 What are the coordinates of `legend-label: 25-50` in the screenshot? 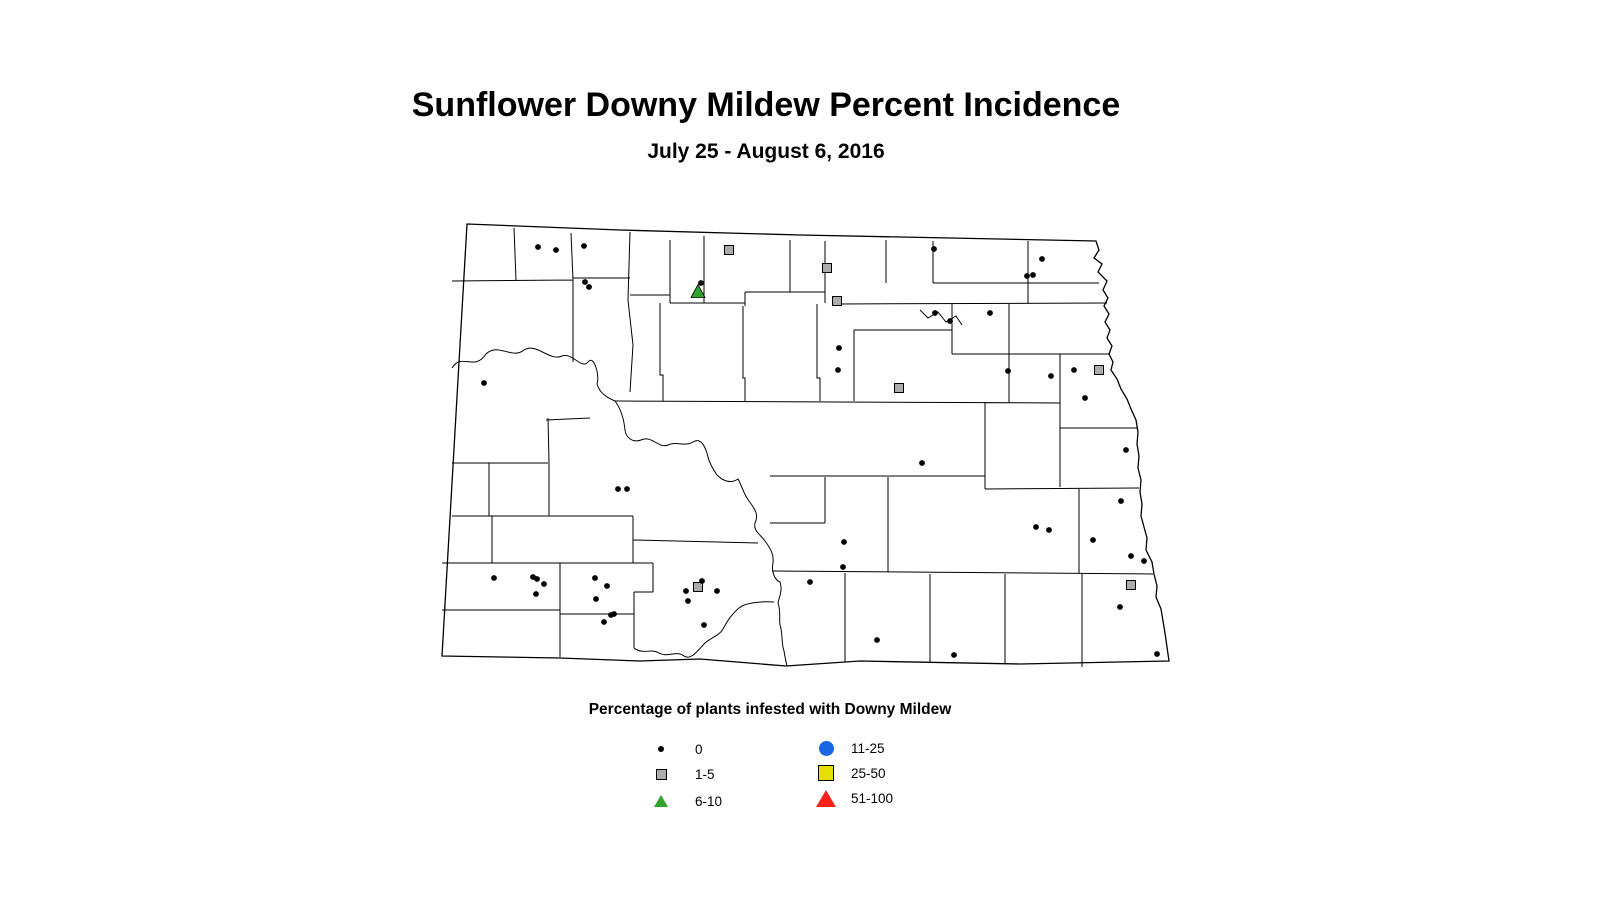 It's located at (868, 773).